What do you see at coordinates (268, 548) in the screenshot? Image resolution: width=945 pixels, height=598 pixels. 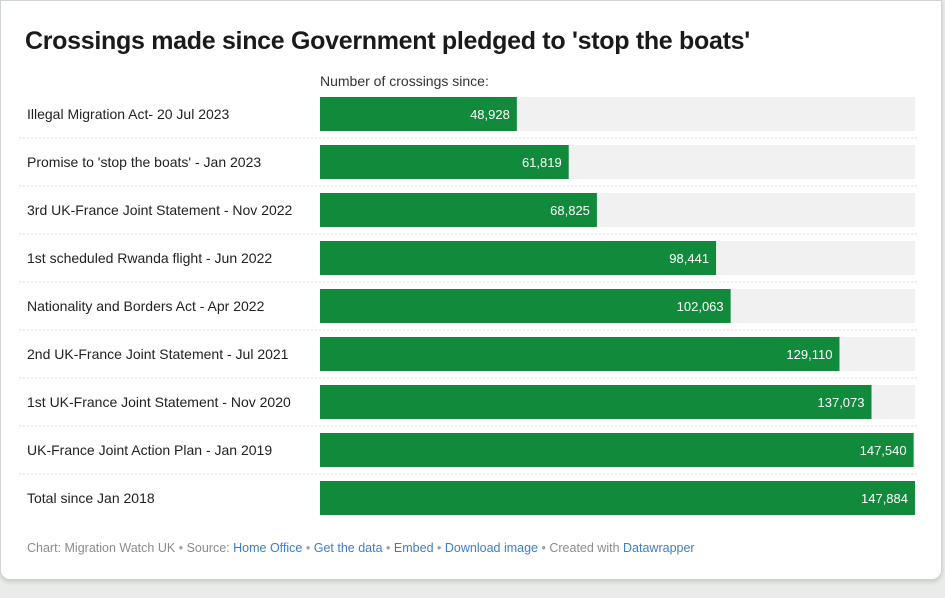 I see `source-link: Home Office` at bounding box center [268, 548].